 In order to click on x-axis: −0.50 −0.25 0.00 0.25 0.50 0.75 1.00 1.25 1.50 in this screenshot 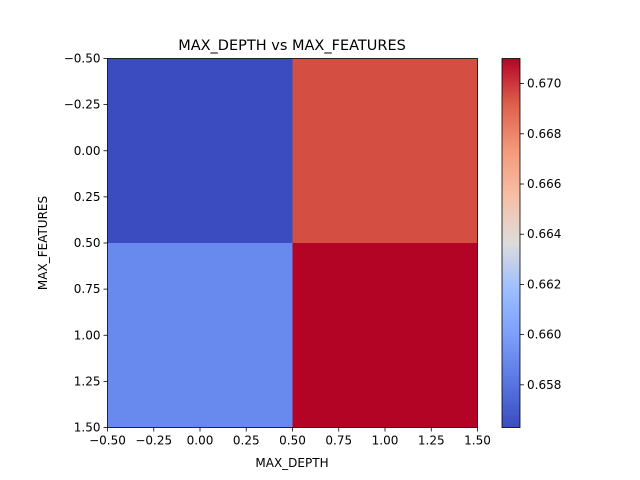, I will do `click(290, 437)`.